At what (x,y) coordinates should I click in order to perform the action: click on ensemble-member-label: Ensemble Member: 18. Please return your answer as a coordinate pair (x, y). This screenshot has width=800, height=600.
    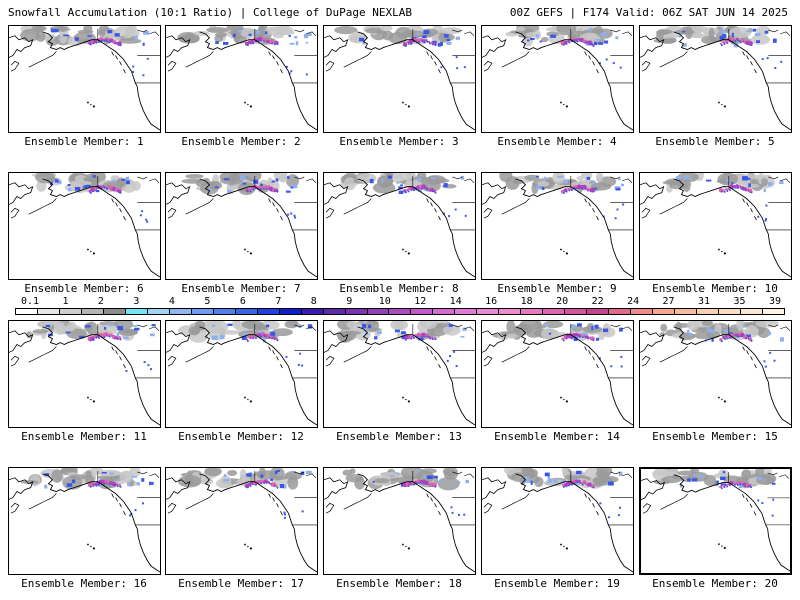
    Looking at the image, I should click on (399, 583).